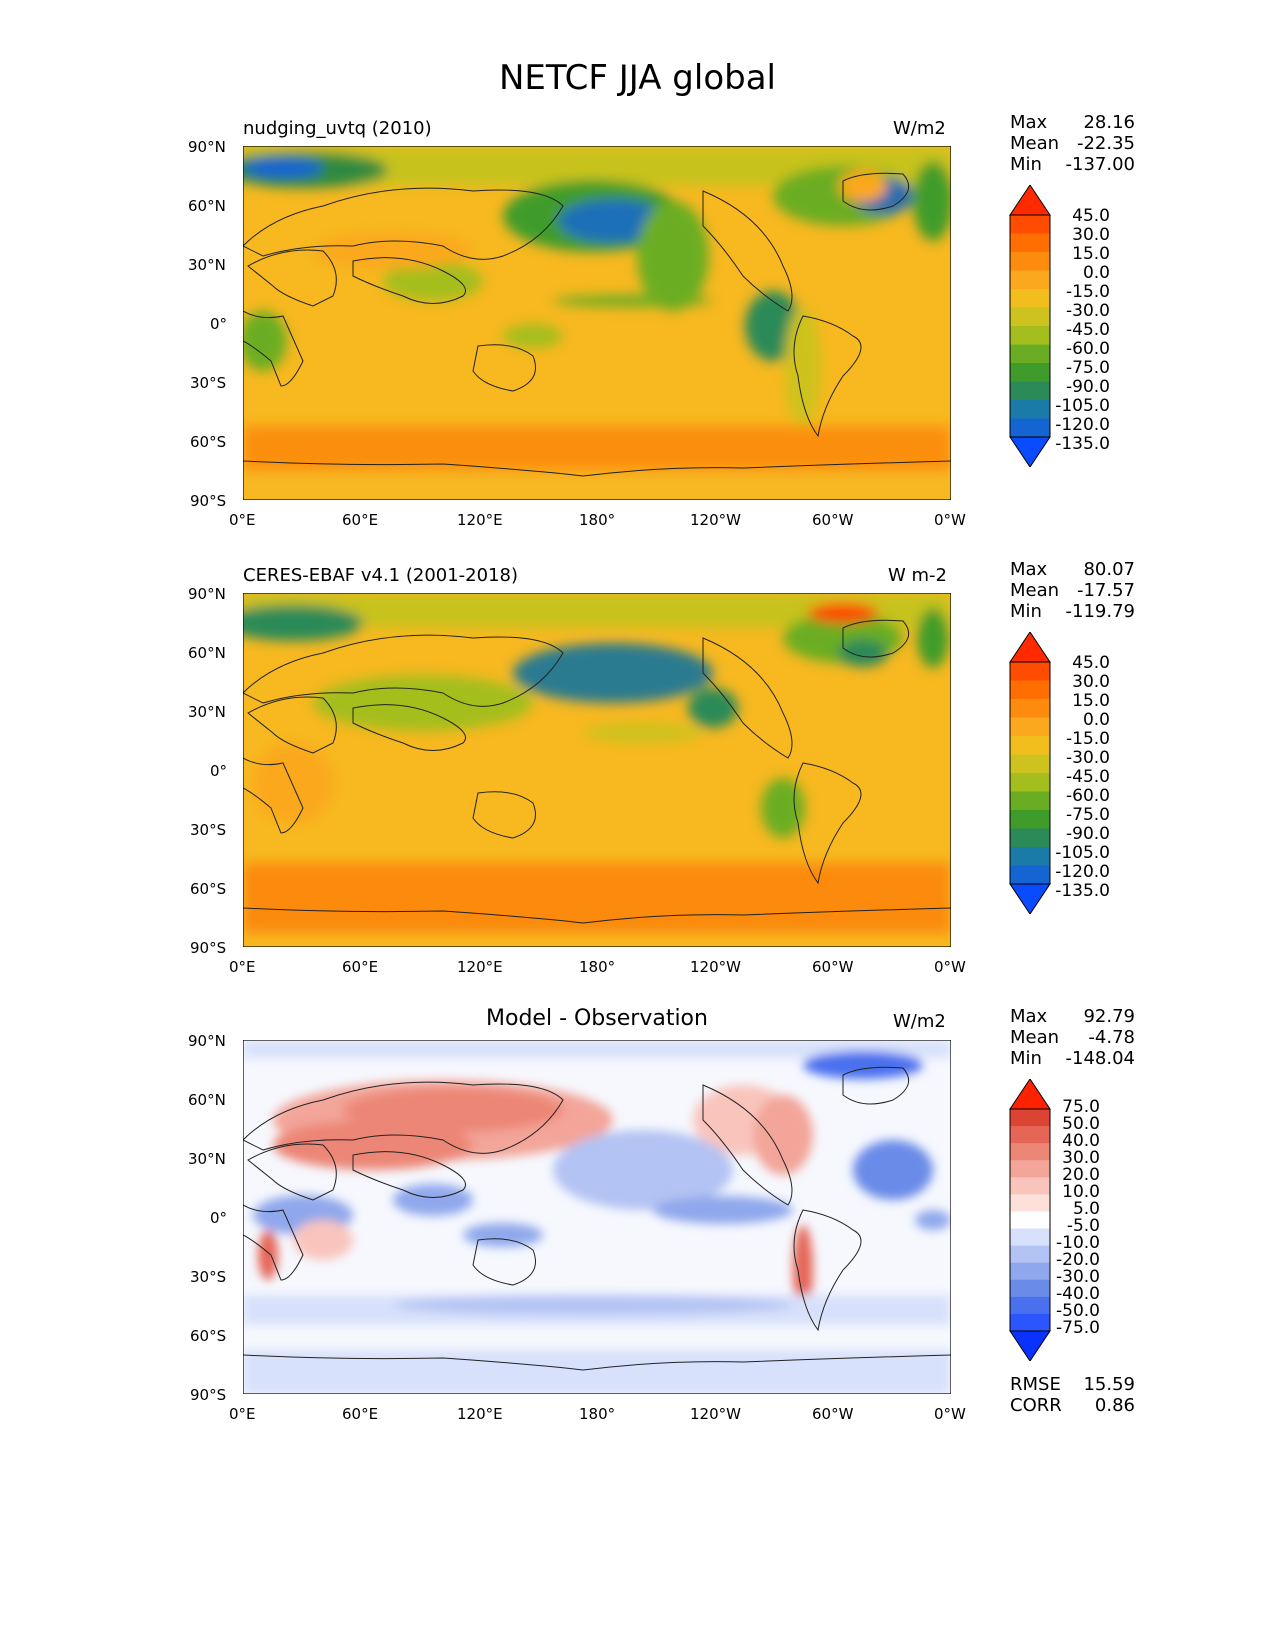 The height and width of the screenshot is (1650, 1275). What do you see at coordinates (1035, 1384) in the screenshot?
I see `rmse-label: RMSE` at bounding box center [1035, 1384].